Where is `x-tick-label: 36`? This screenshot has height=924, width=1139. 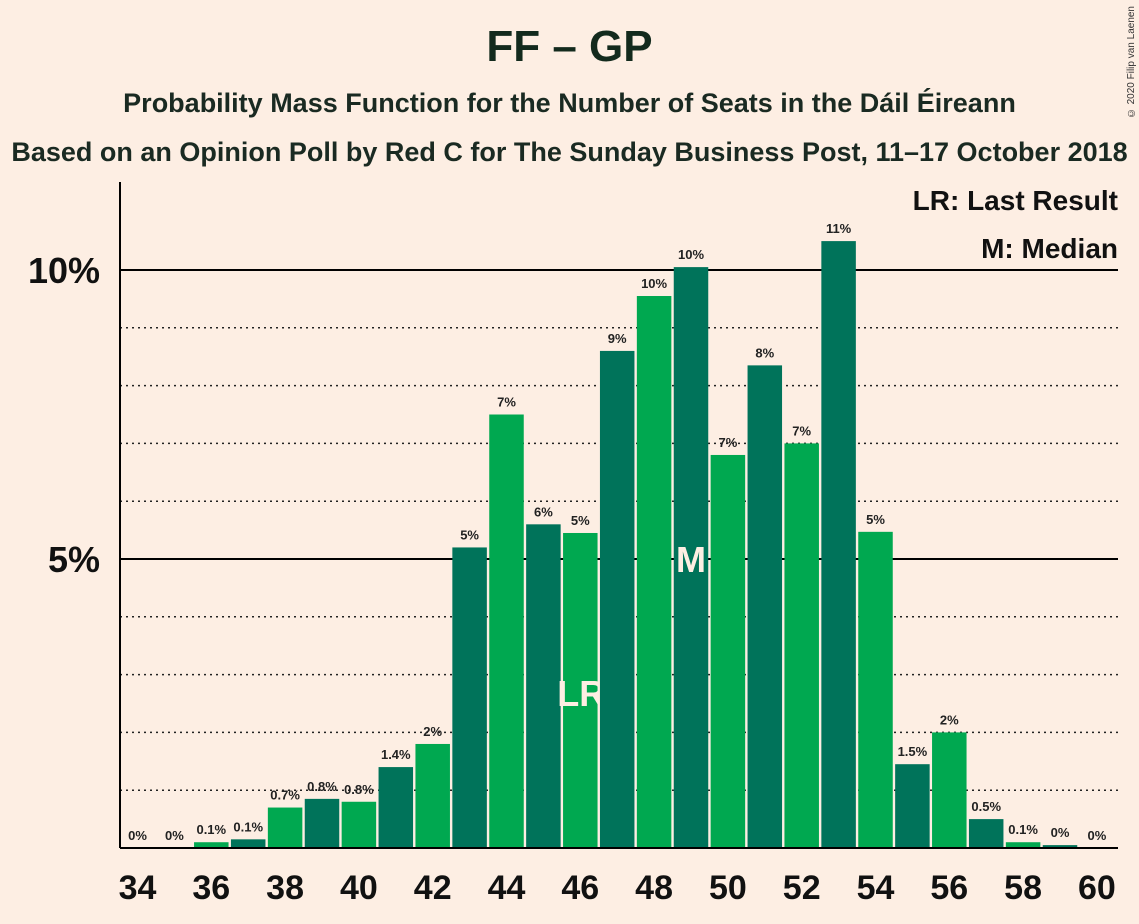 x-tick-label: 36 is located at coordinates (211, 888).